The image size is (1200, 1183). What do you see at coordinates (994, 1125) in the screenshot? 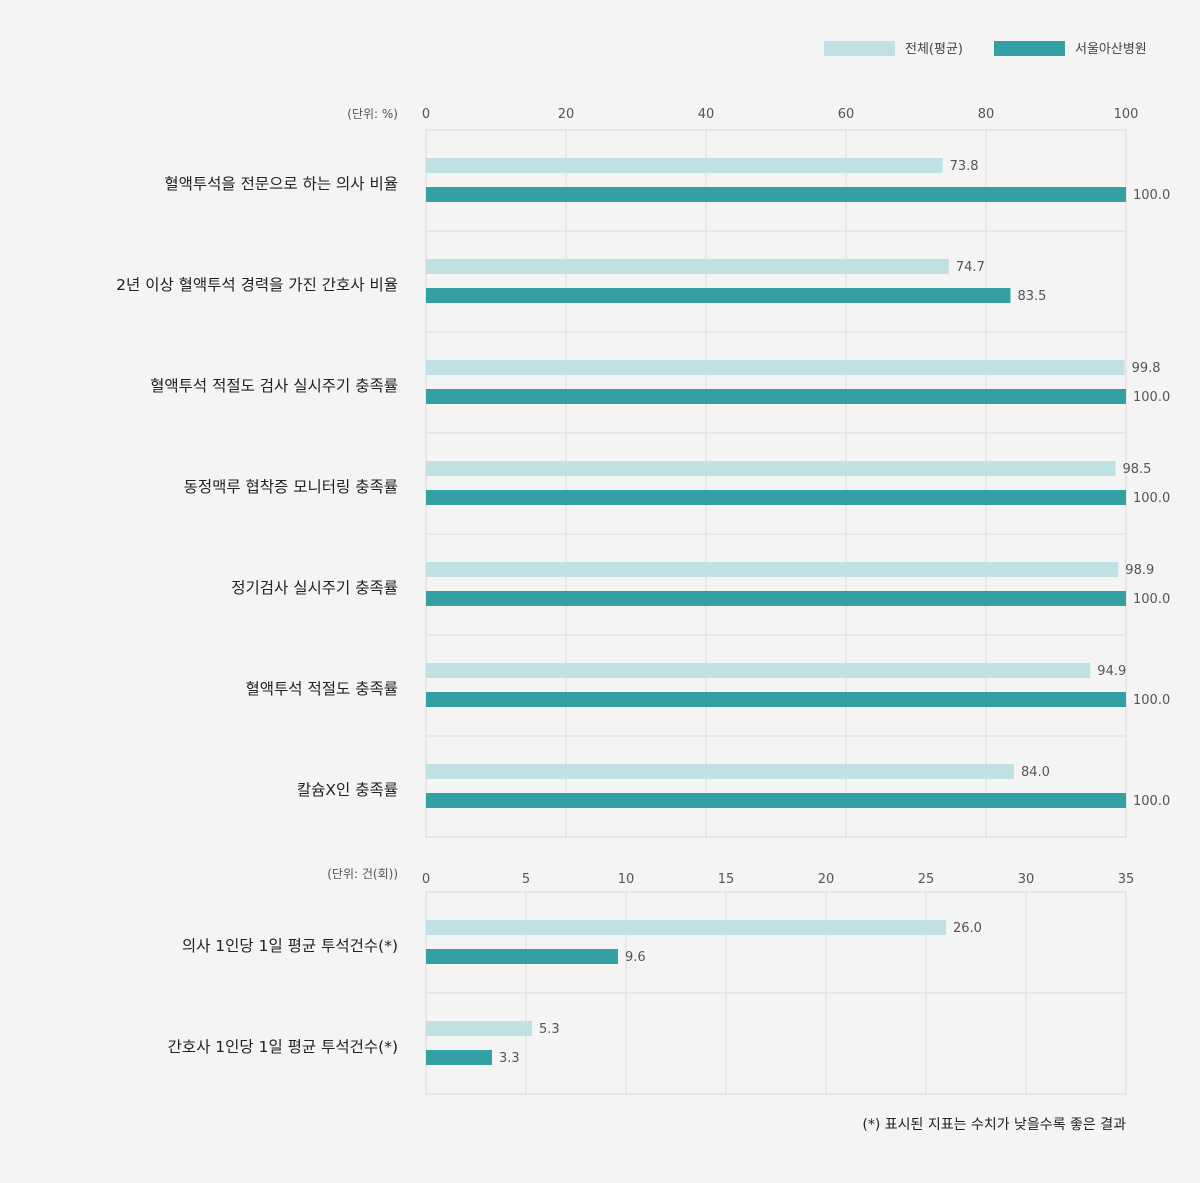
I see `footnote: (*) 표시된 지표는 수치가 낮을수록 좋은 결과` at bounding box center [994, 1125].